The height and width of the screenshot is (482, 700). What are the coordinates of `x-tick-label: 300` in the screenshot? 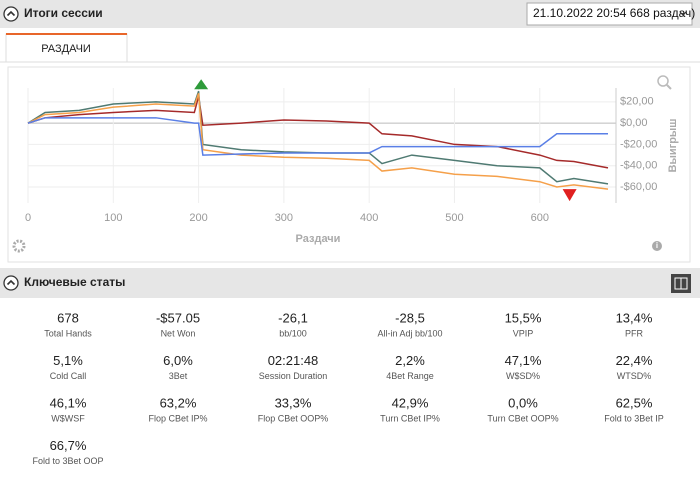 It's located at (284, 218).